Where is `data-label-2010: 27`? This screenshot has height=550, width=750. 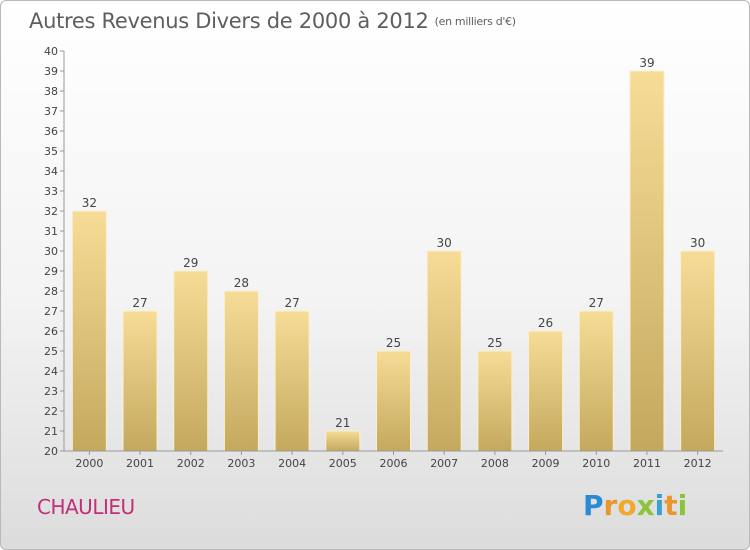
data-label-2010: 27 is located at coordinates (596, 303).